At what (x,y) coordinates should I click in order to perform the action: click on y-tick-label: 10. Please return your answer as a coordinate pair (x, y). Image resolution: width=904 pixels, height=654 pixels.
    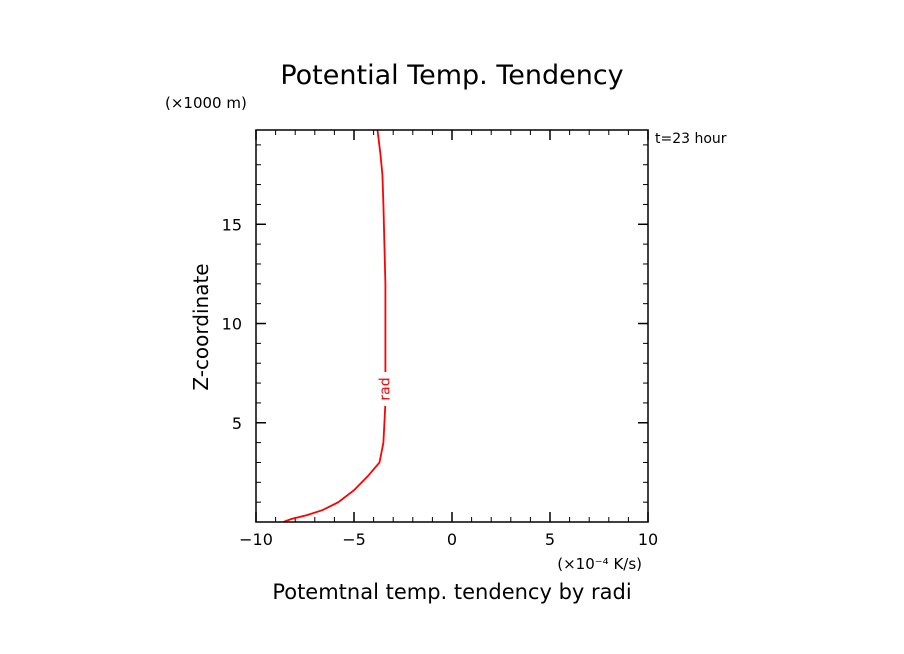
    Looking at the image, I should click on (232, 324).